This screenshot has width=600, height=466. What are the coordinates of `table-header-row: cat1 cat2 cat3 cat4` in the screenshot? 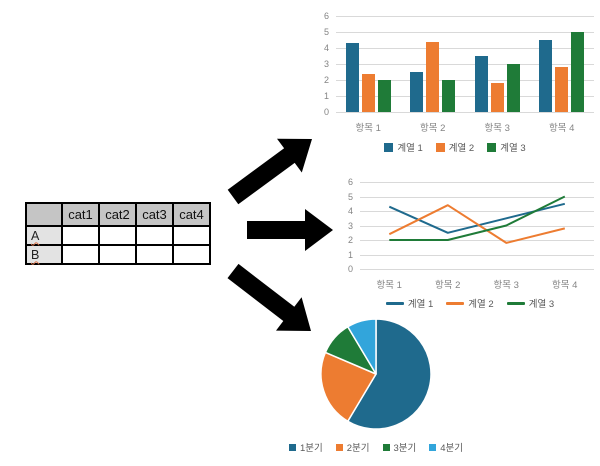 It's located at (118, 214).